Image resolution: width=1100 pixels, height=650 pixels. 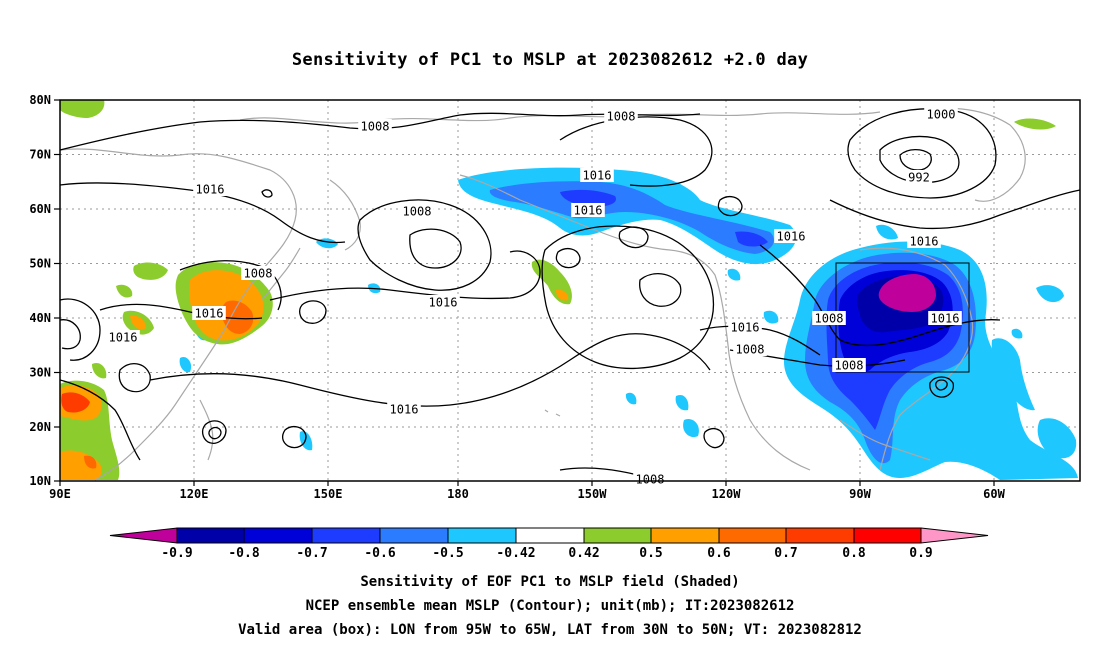 What do you see at coordinates (134, 378) in the screenshot?
I see `isobar-china-low` at bounding box center [134, 378].